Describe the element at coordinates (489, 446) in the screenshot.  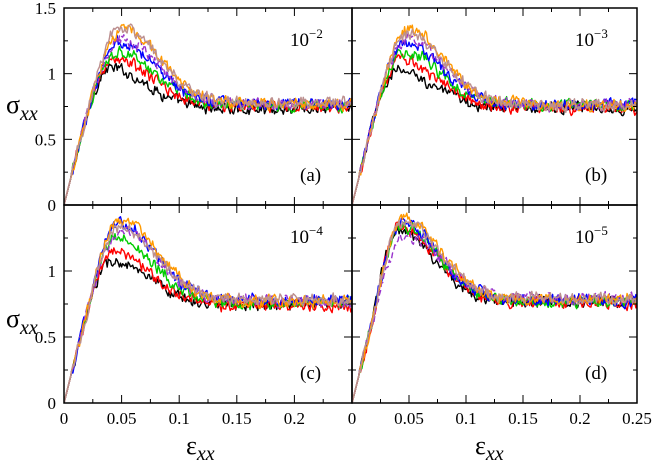
I see `x-axis-title-right: εxx` at that location.